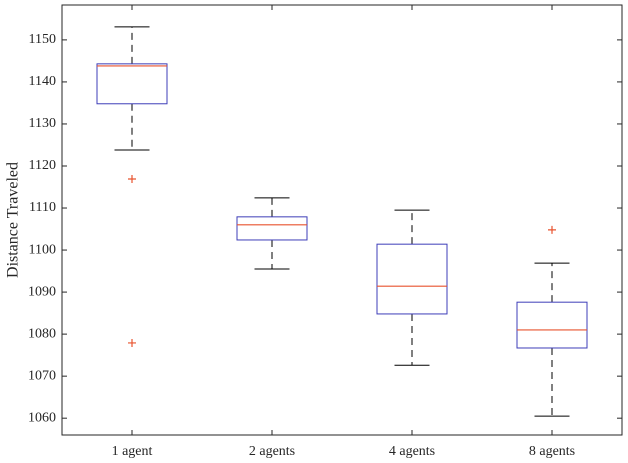 The width and height of the screenshot is (628, 463). What do you see at coordinates (42, 291) in the screenshot?
I see `y-tick-label: 1090` at bounding box center [42, 291].